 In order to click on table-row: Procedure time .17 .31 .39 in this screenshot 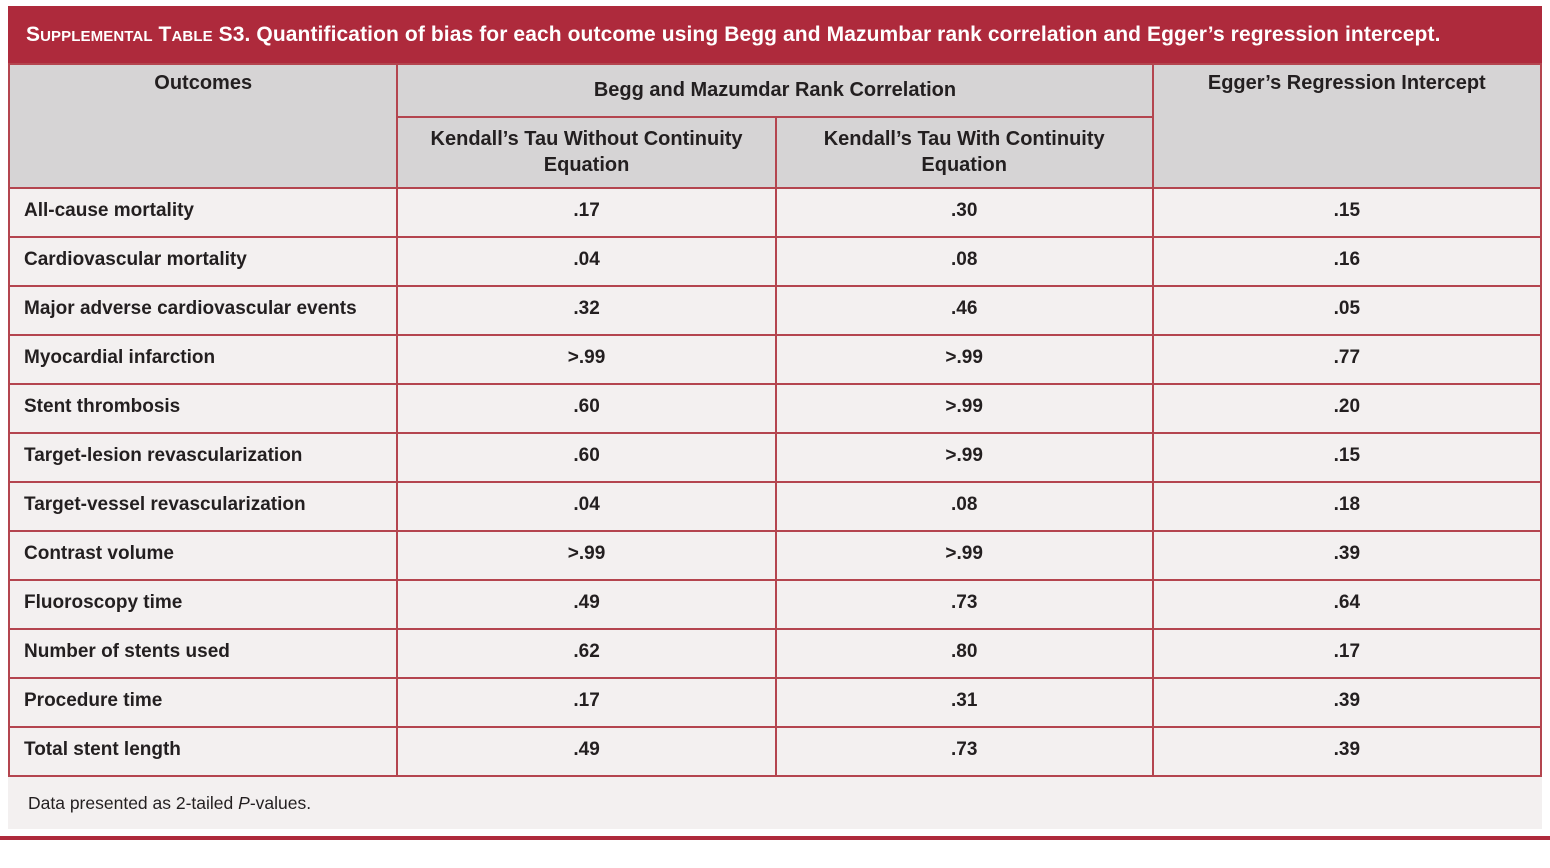, I will do `click(775, 702)`.